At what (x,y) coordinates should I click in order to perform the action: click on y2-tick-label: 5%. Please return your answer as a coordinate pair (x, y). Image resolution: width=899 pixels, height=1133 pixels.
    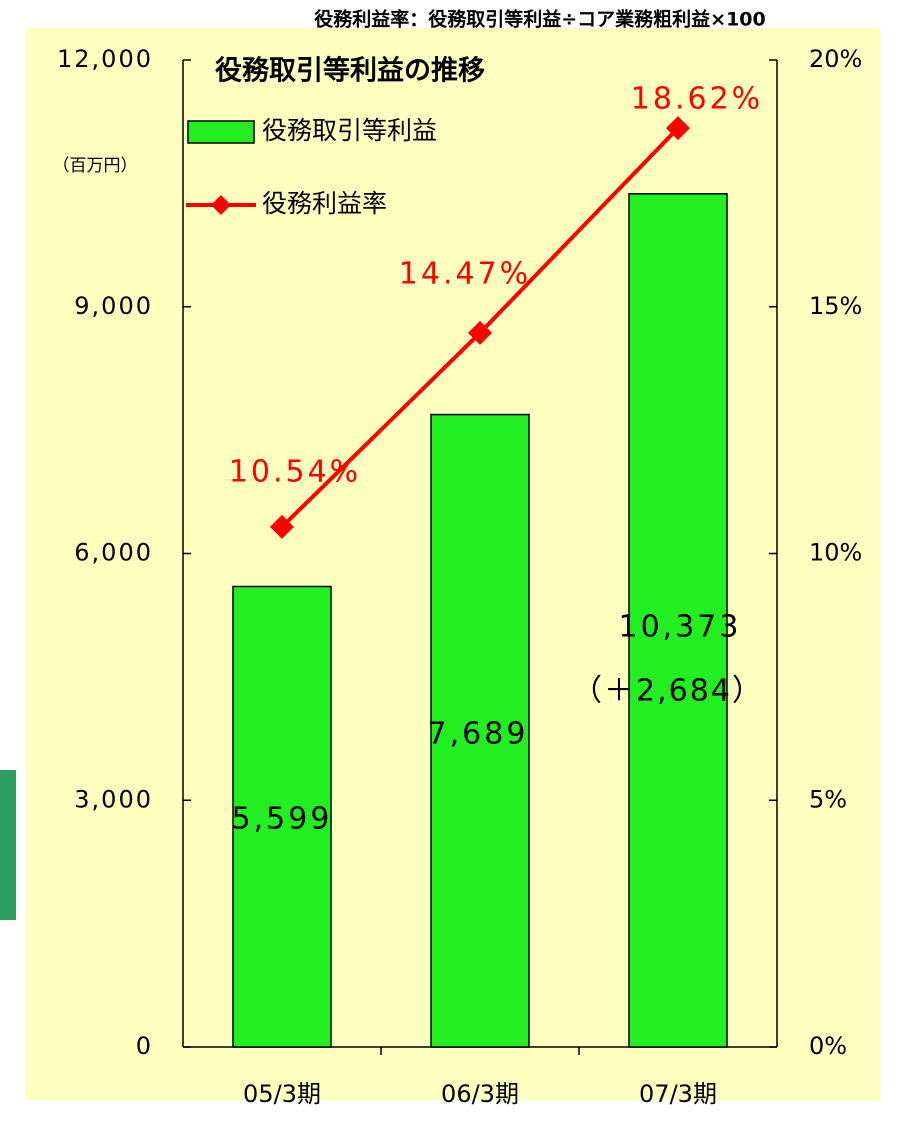
    Looking at the image, I should click on (828, 799).